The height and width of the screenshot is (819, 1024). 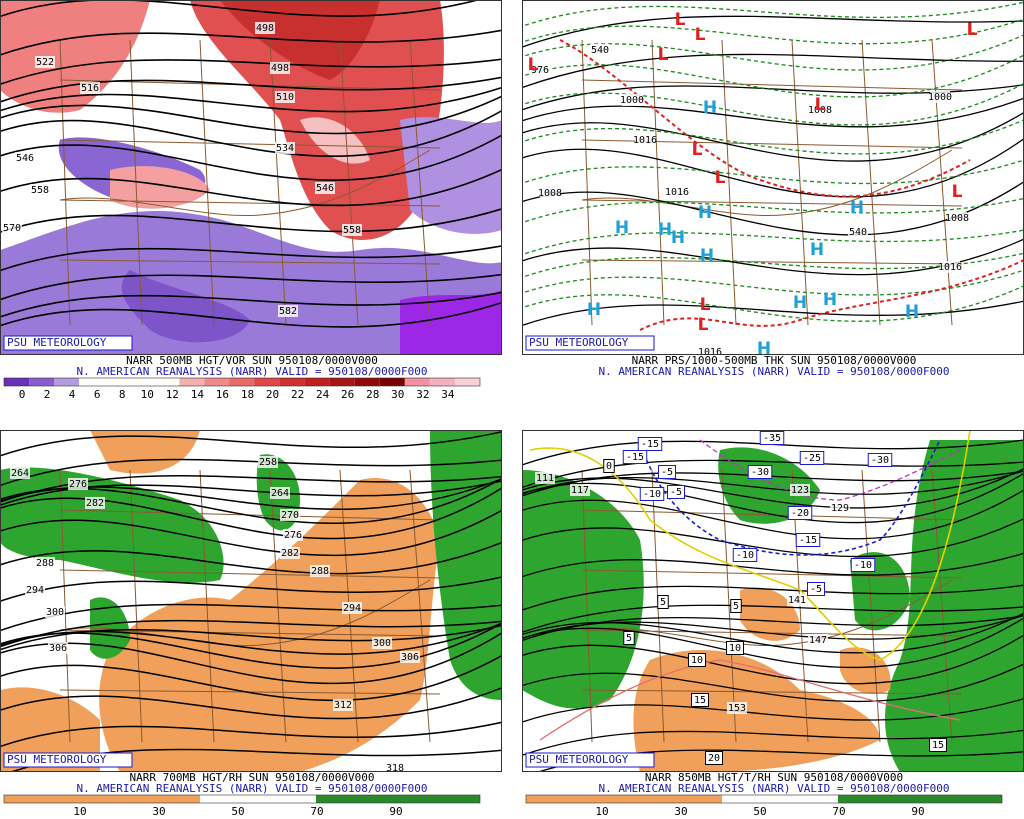 I want to click on contour-label: 264, so click(x=20, y=473).